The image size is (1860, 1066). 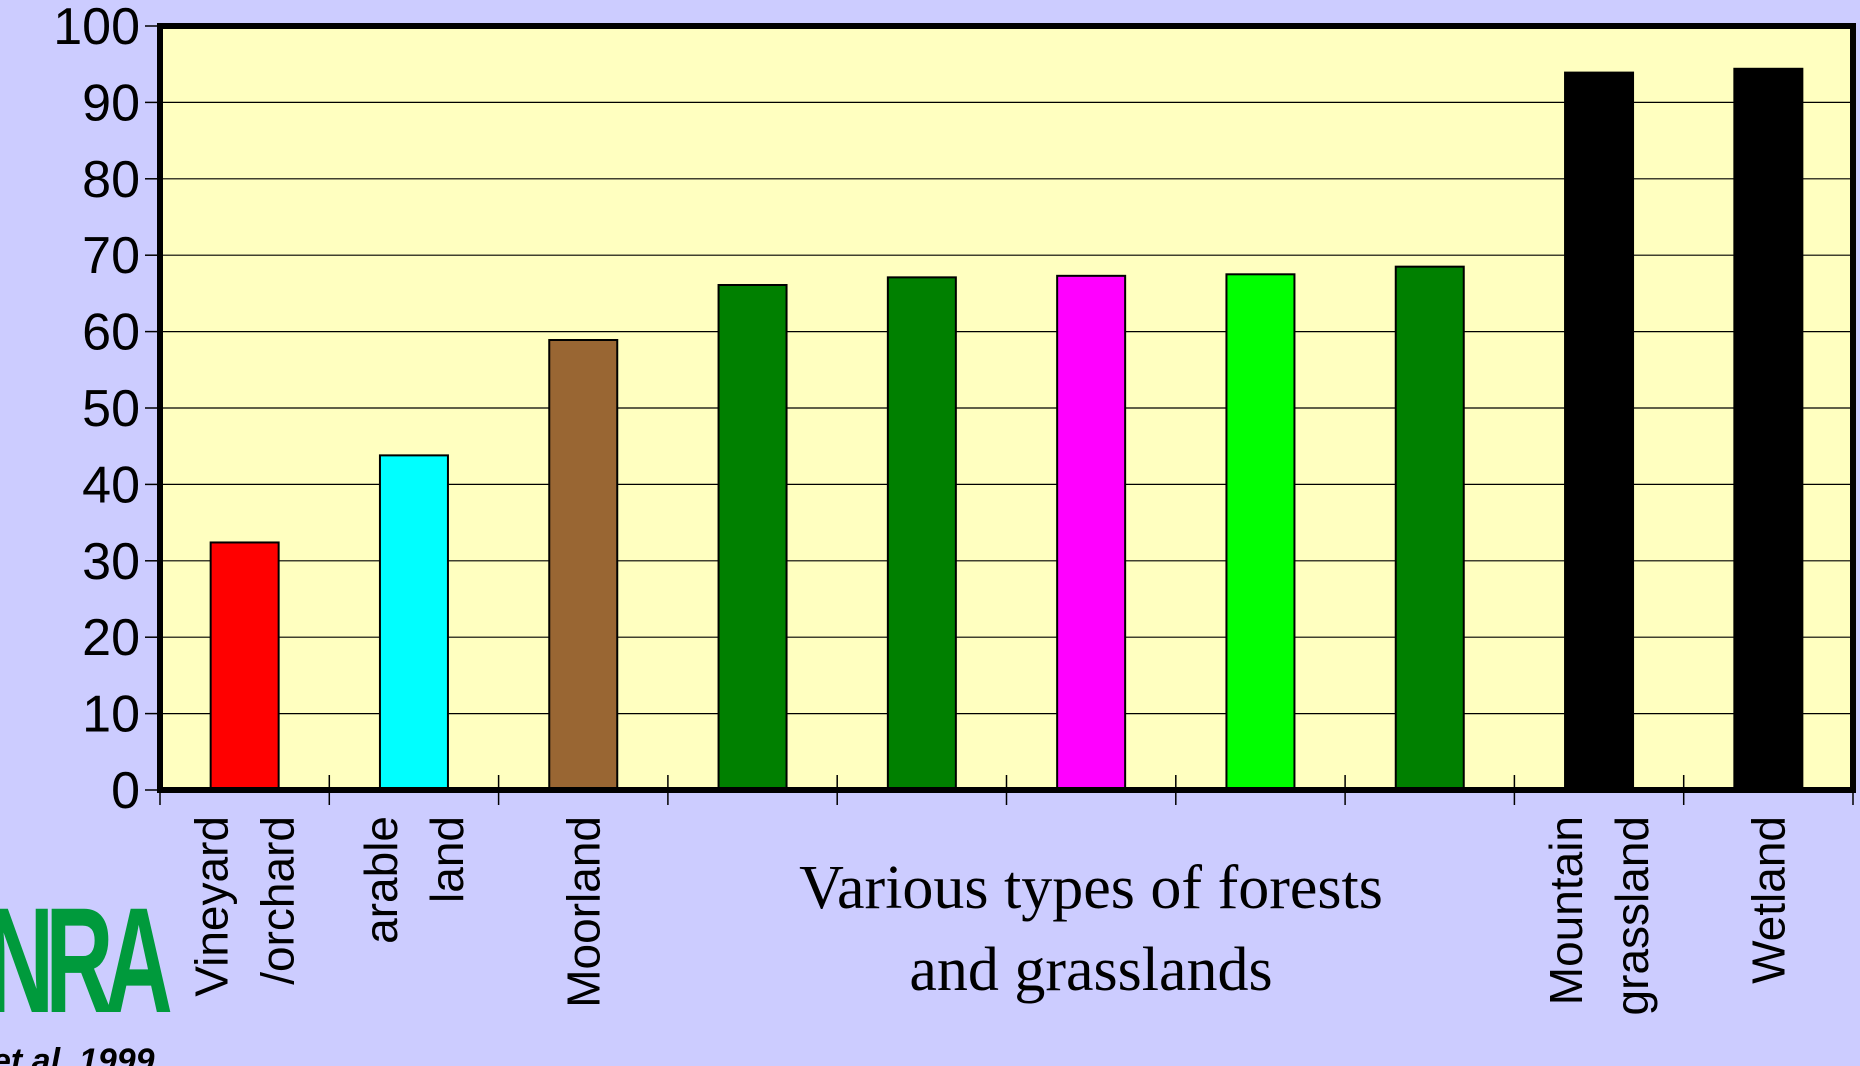 I want to click on y-tick-label: 60, so click(x=111, y=333).